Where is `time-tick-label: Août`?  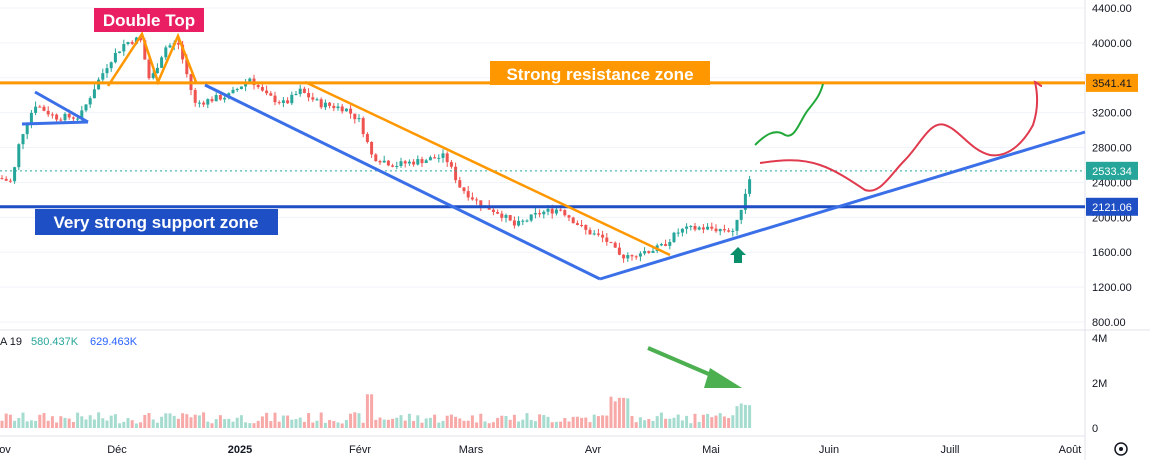 time-tick-label: Août is located at coordinates (1070, 450).